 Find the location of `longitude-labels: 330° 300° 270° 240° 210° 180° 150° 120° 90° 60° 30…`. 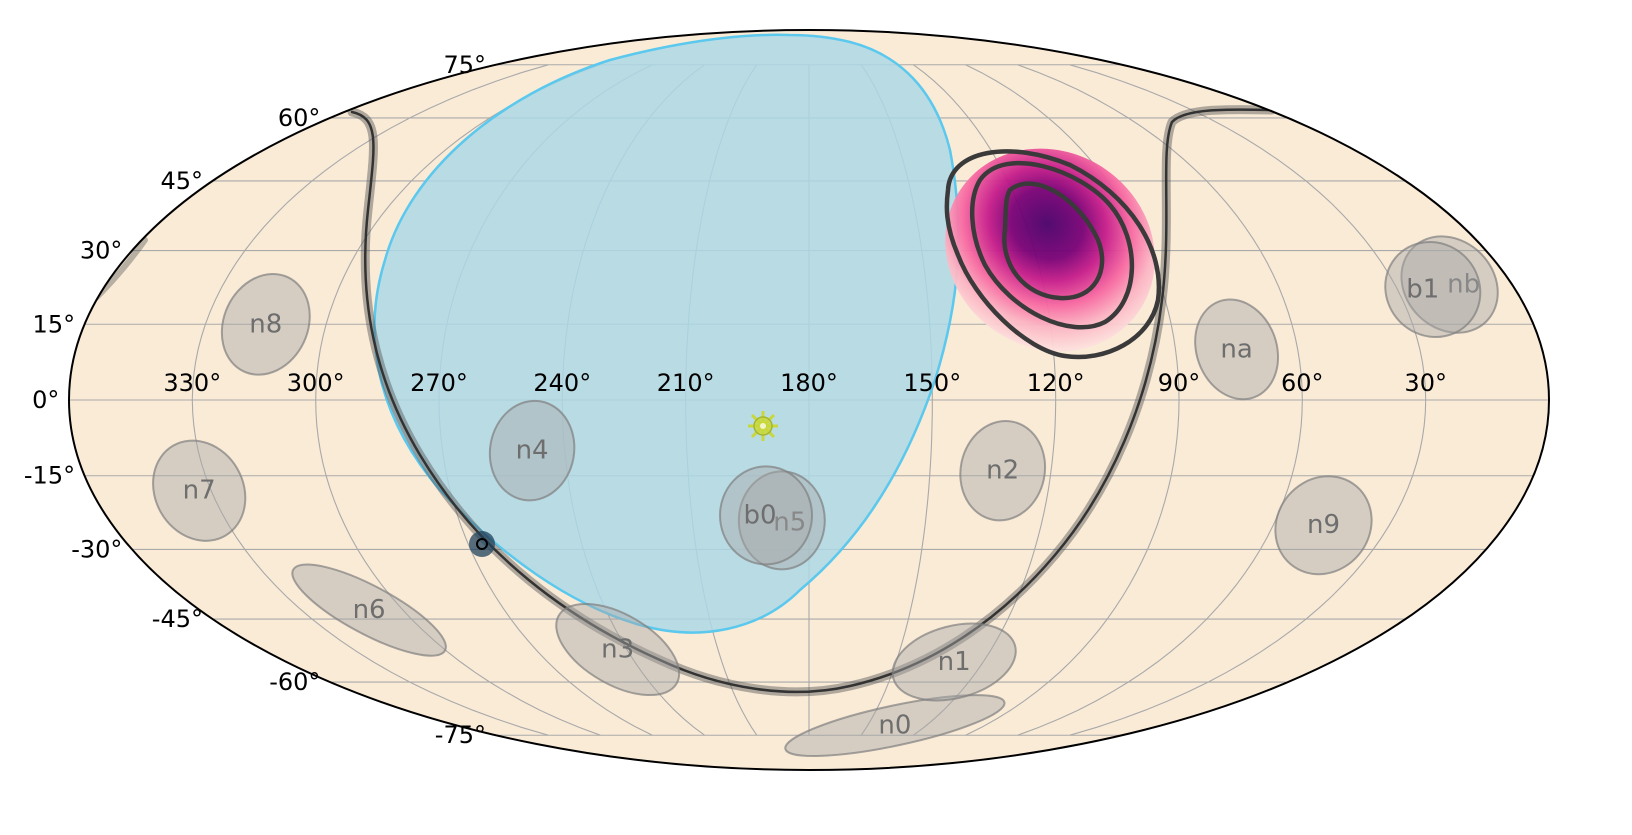

longitude-labels: 330° 300° 270° 240° 210° 180° 150° 120° 90° 60° 30… is located at coordinates (805, 383).